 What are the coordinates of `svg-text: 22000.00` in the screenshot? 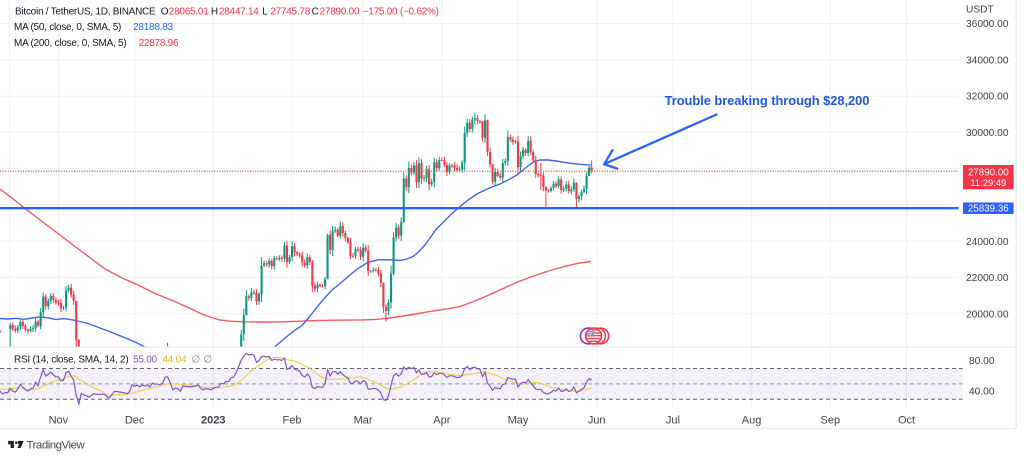 It's located at (987, 278).